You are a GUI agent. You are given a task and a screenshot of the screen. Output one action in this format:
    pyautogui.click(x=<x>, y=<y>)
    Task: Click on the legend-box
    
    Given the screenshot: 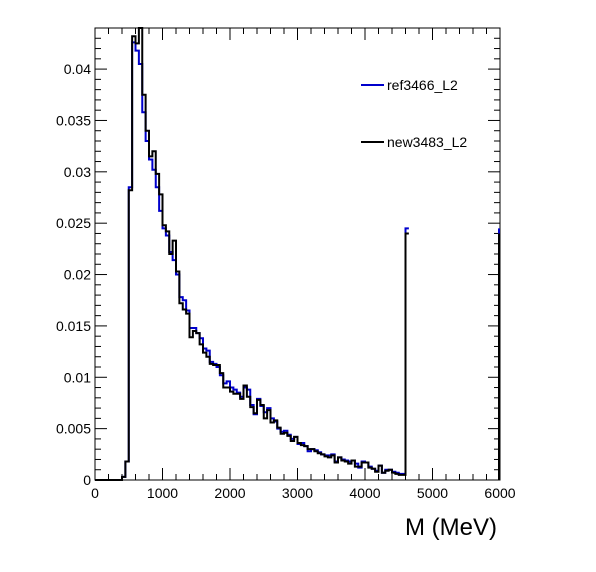 What is the action you would take?
    pyautogui.click(x=417, y=112)
    